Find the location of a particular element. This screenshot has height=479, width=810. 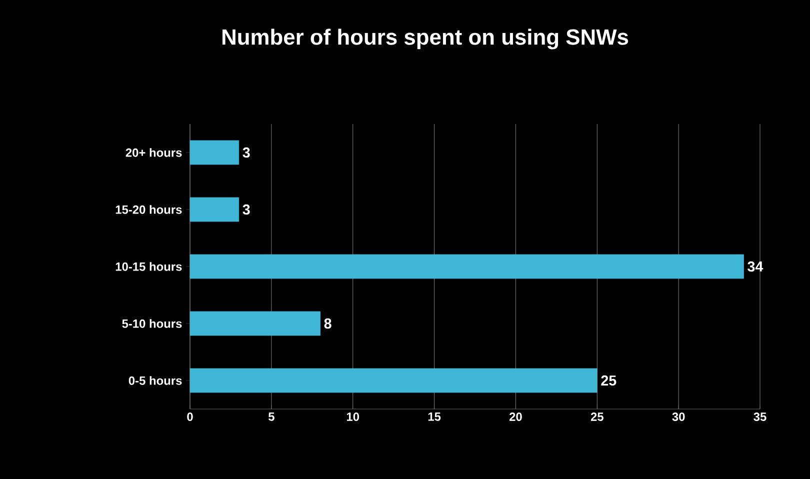

data-label: 8 is located at coordinates (328, 323).